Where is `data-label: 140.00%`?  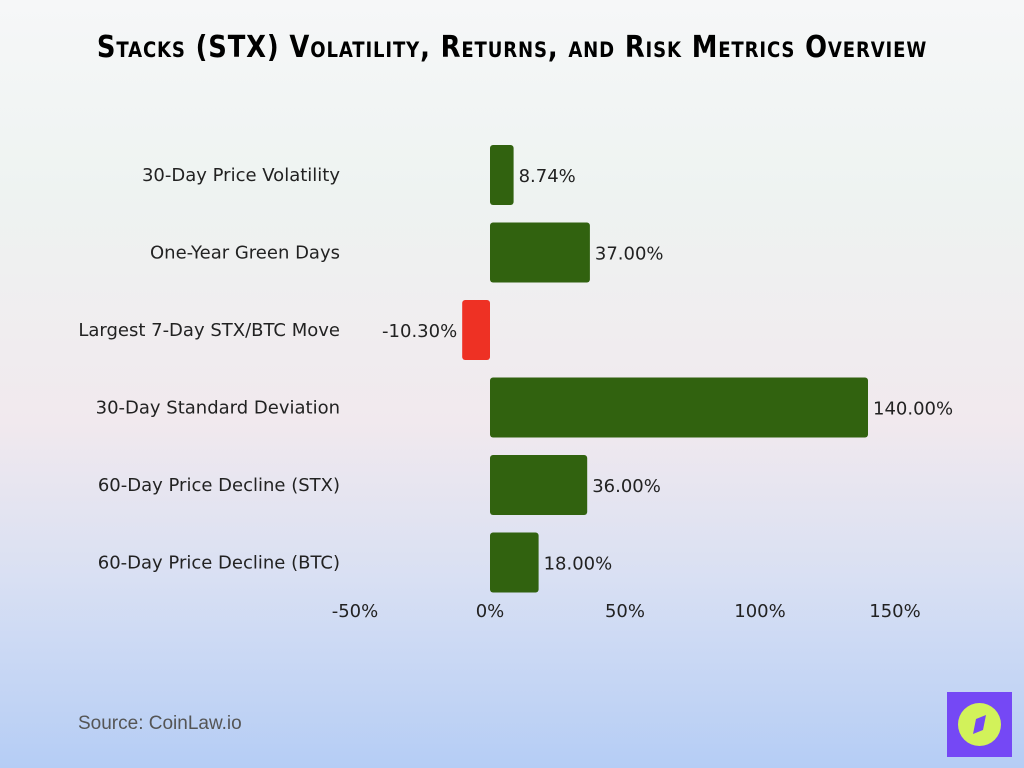 data-label: 140.00% is located at coordinates (913, 409).